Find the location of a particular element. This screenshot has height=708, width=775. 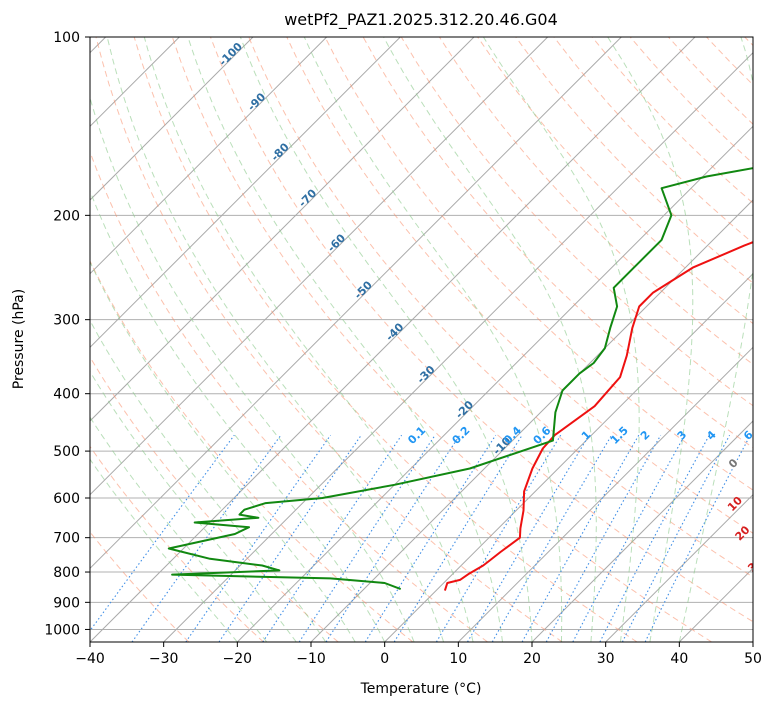

x-tick-label: −30 is located at coordinates (164, 659).